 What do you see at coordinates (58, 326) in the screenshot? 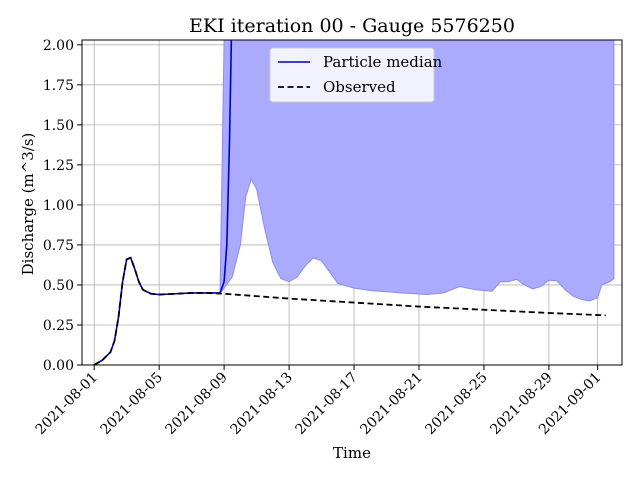
I see `y-tick-label: 0.25` at bounding box center [58, 326].